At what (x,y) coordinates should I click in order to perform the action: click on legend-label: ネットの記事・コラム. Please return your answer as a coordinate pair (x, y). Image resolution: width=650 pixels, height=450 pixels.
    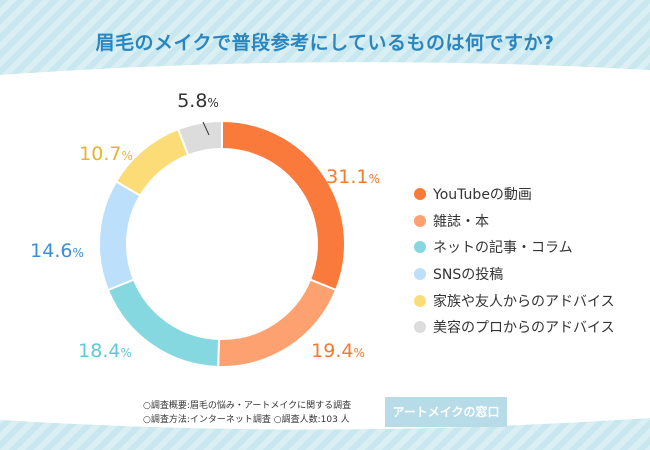
    Looking at the image, I should click on (503, 248).